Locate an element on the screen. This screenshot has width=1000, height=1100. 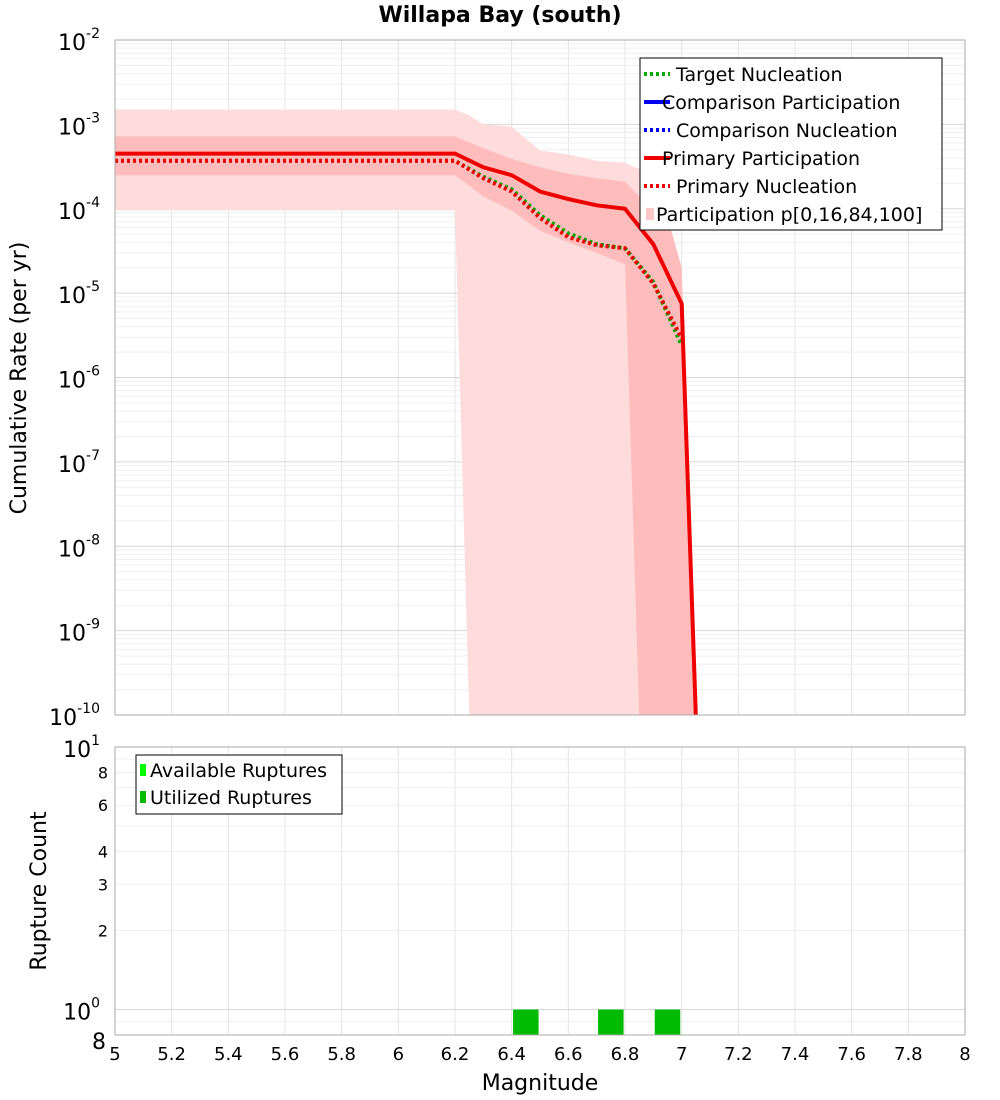
x-tick-7: 6.4 is located at coordinates (511, 1054).